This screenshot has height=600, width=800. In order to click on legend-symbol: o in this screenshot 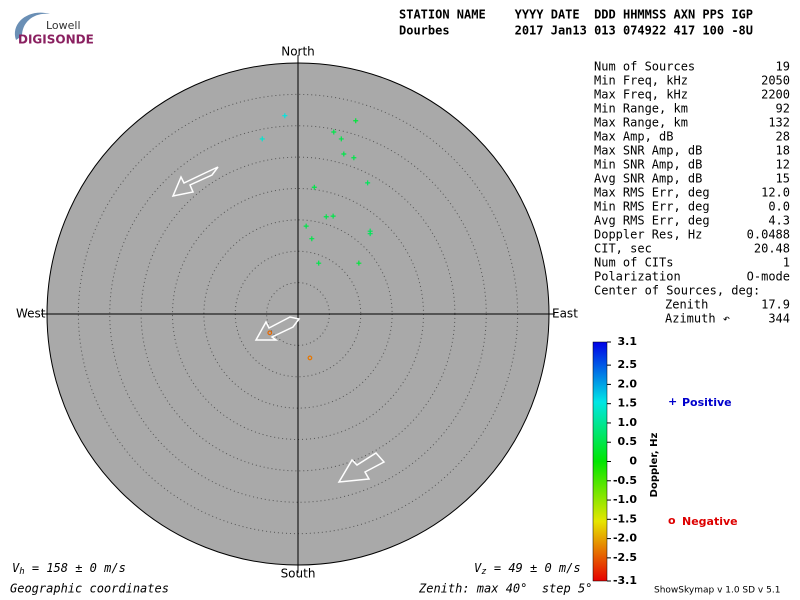, I will do `click(672, 520)`.